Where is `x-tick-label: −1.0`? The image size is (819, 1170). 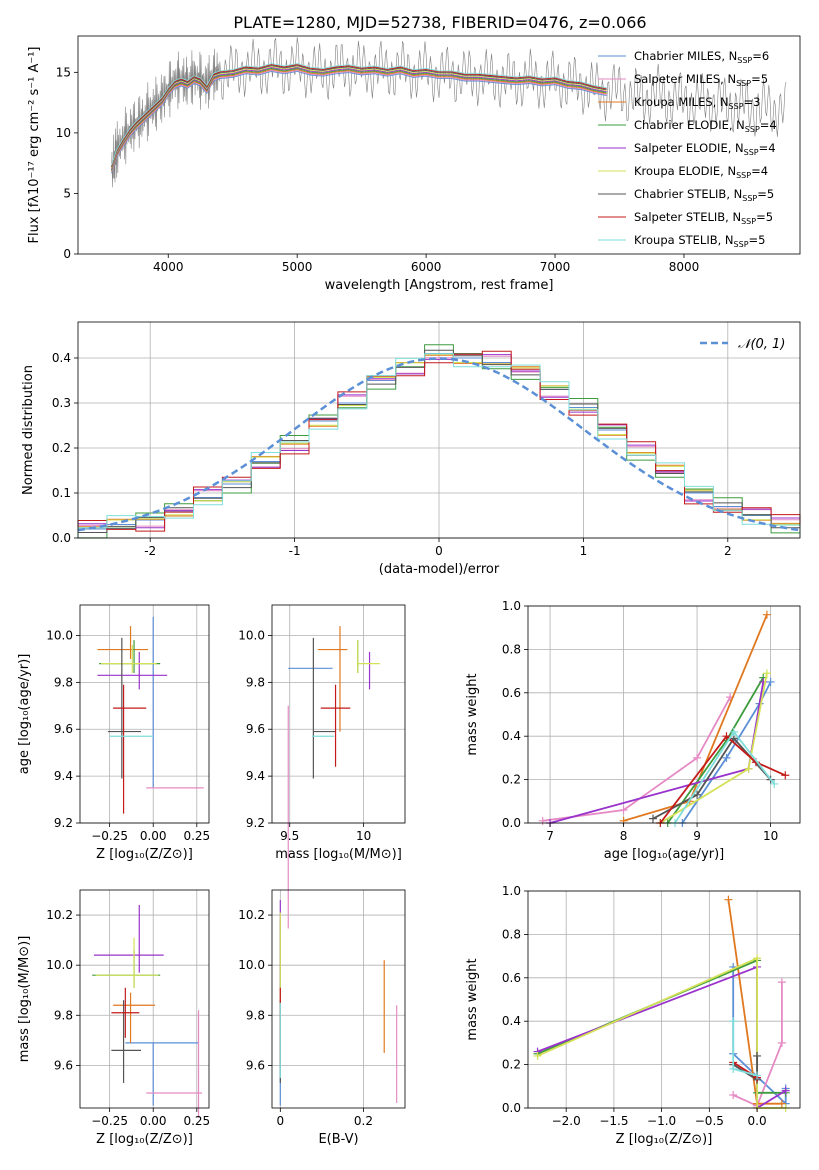 x-tick-label: −1.0 is located at coordinates (661, 1121).